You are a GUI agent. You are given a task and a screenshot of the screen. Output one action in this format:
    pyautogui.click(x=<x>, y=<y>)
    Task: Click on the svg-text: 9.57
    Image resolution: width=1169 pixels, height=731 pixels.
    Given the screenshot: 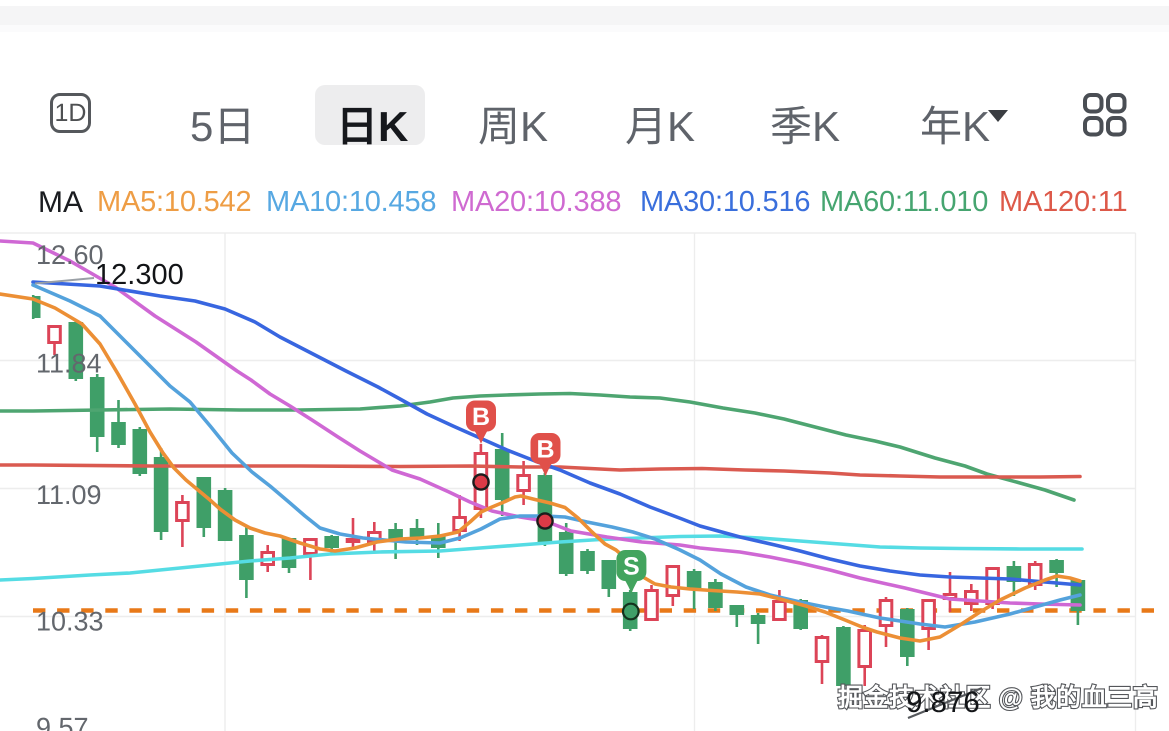 What is the action you would take?
    pyautogui.click(x=62, y=722)
    